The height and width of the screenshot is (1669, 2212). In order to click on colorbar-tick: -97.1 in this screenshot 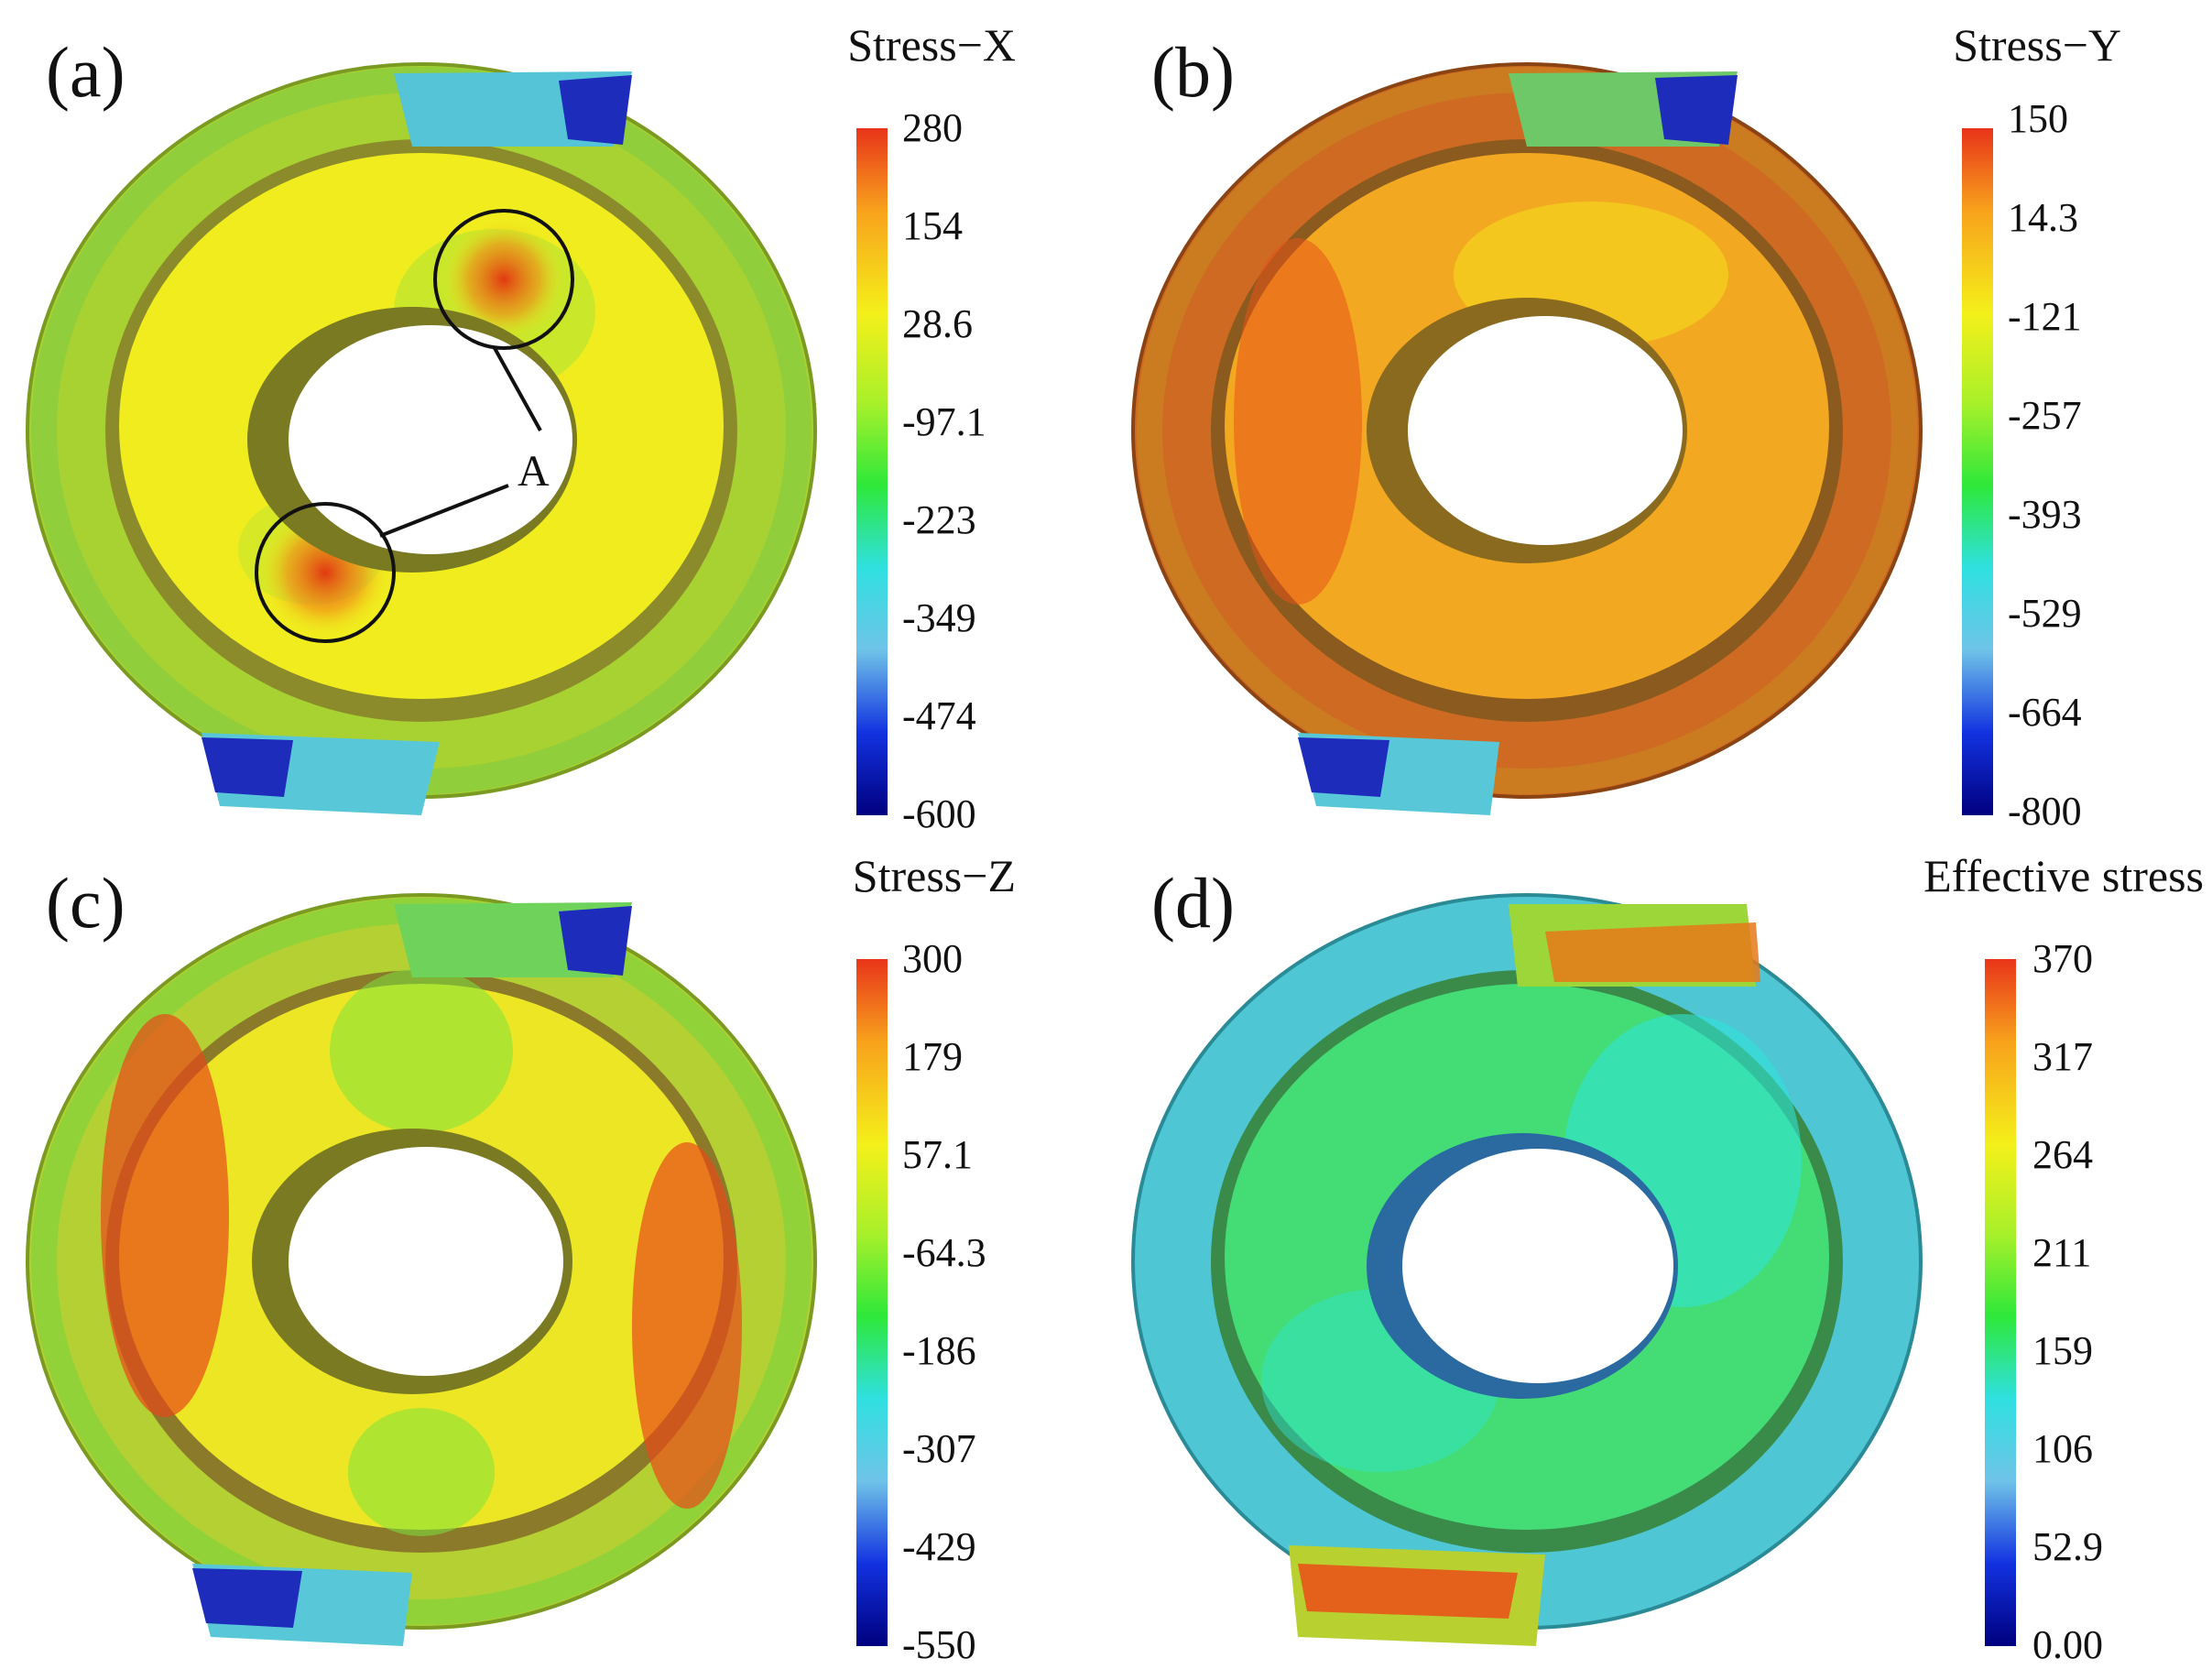, I will do `click(944, 422)`.